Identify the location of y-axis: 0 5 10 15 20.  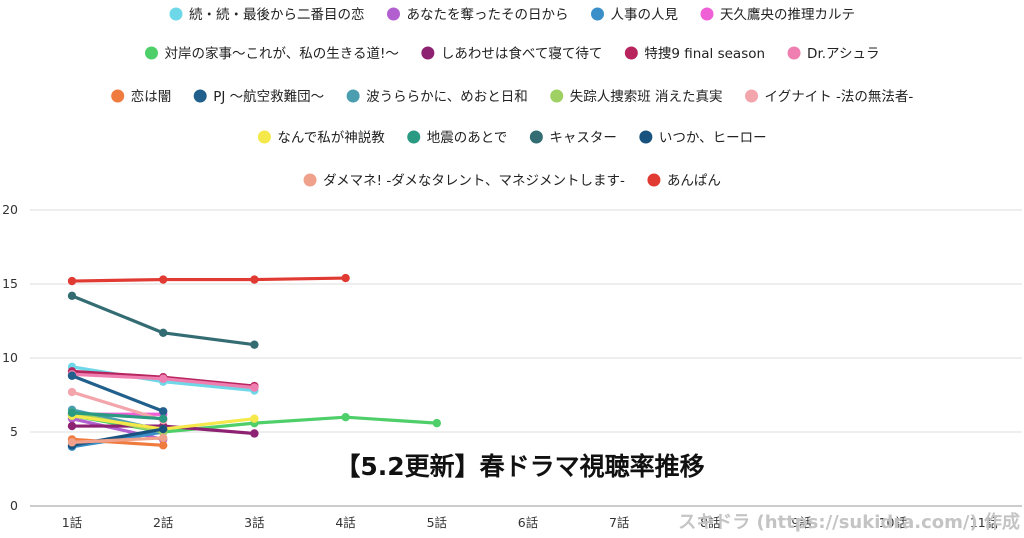
(10, 357).